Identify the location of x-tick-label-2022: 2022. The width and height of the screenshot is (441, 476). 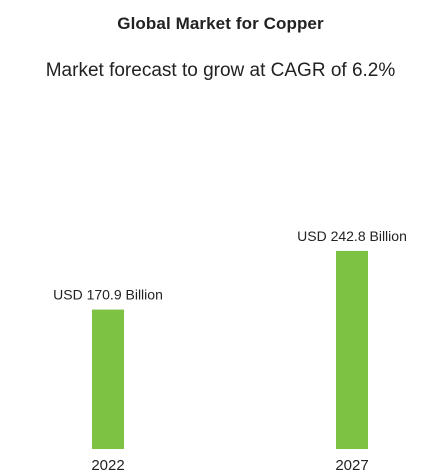
(107, 465).